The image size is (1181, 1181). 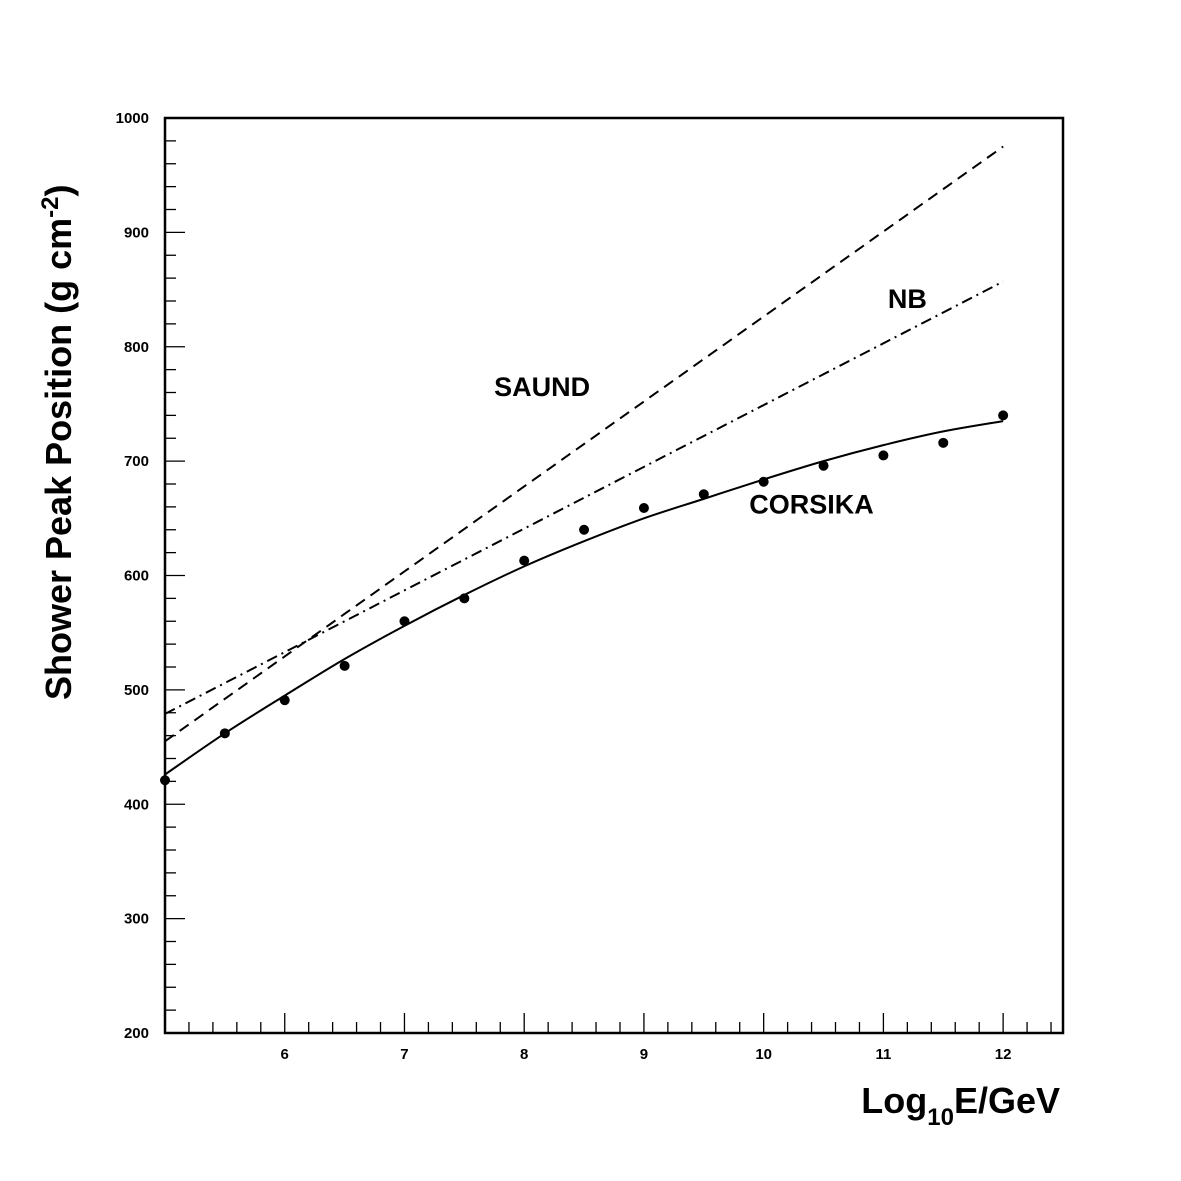 What do you see at coordinates (404, 1054) in the screenshot?
I see `x-tick-label: 7` at bounding box center [404, 1054].